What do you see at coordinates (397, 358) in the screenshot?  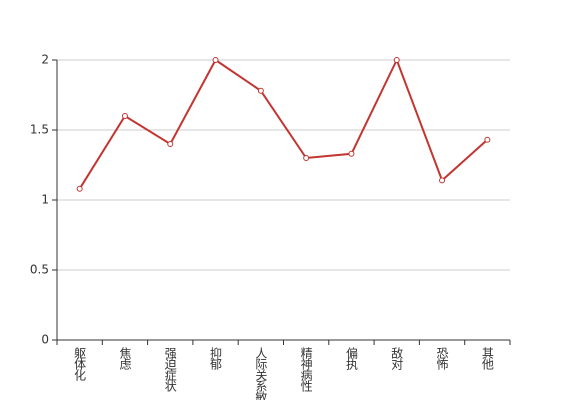 I see `x-tick-label: 敌对` at bounding box center [397, 358].